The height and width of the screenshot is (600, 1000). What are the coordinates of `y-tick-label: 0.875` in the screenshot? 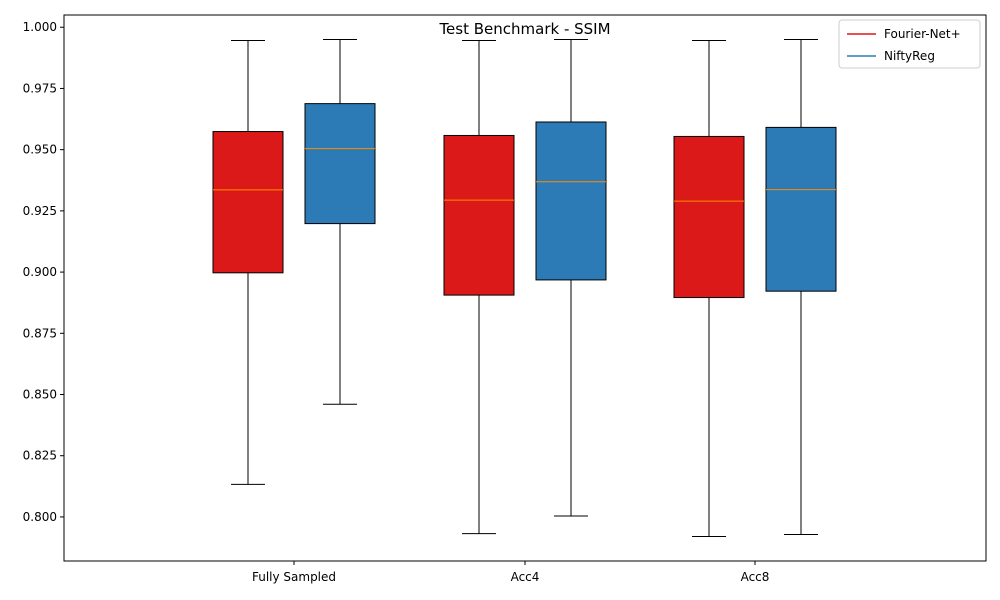 It's located at (40, 333).